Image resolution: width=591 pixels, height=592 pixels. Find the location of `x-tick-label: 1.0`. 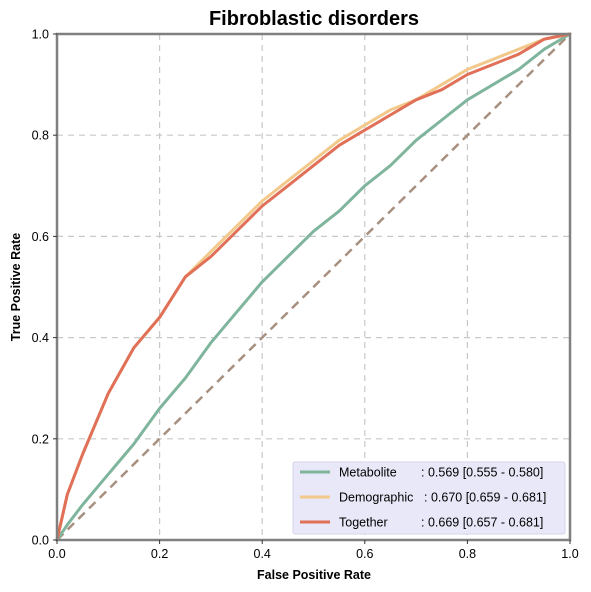

x-tick-label: 1.0 is located at coordinates (569, 554).